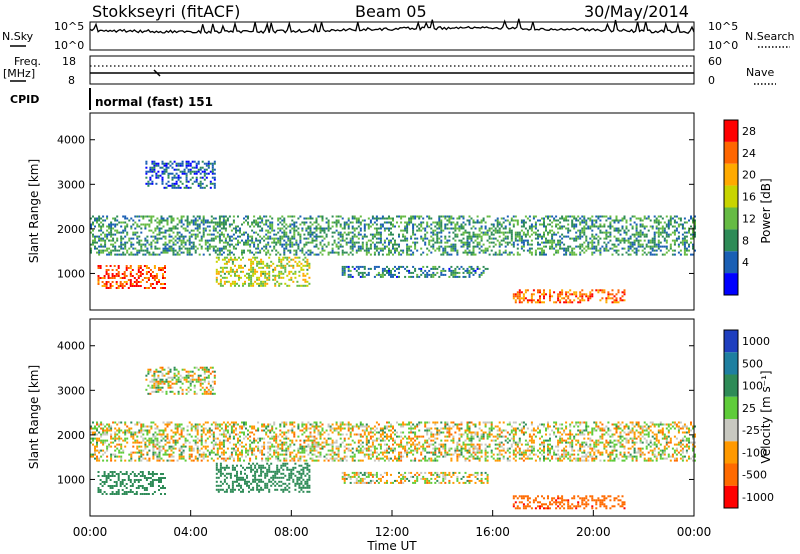 The height and width of the screenshot is (554, 800). Describe the element at coordinates (19, 73) in the screenshot. I see `freq-unit-label: [MHz]` at that location.